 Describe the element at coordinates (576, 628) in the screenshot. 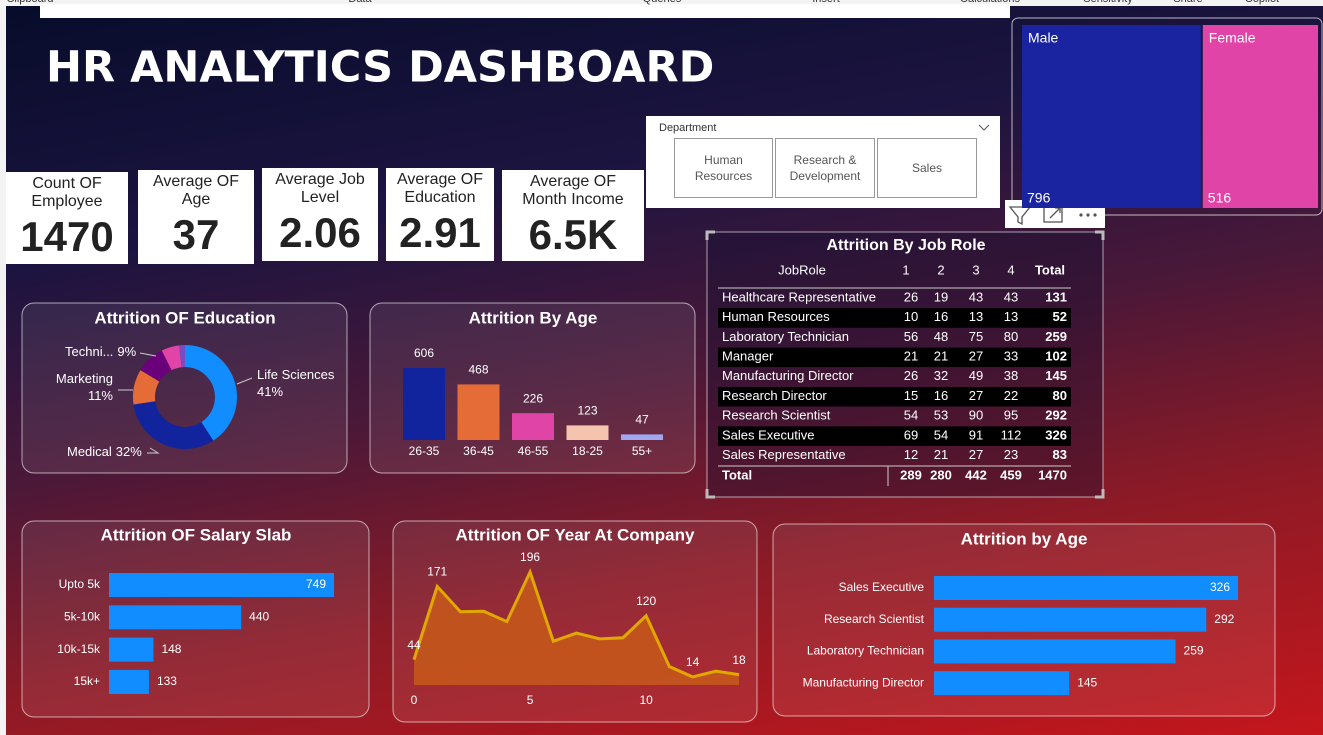

I see `area-fill` at that location.